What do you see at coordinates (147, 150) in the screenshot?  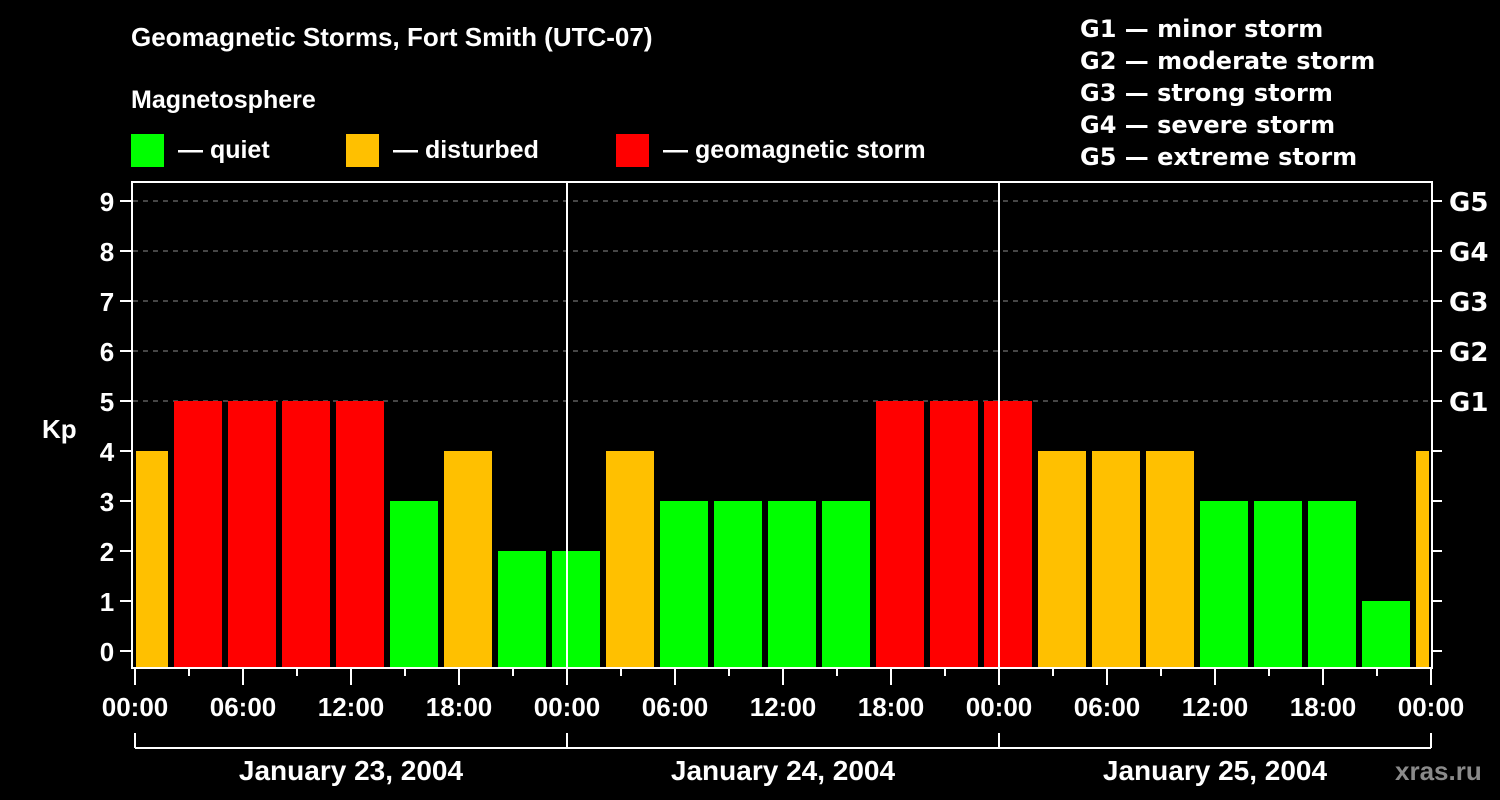 I see `legend-swatch-quiet` at bounding box center [147, 150].